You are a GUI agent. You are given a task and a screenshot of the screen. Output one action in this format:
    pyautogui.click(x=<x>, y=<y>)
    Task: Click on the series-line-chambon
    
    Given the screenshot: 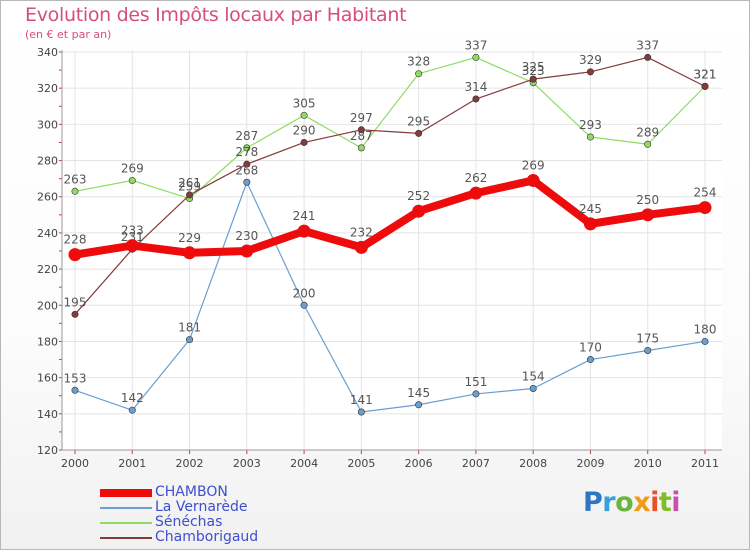 What is the action you would take?
    pyautogui.click(x=390, y=217)
    